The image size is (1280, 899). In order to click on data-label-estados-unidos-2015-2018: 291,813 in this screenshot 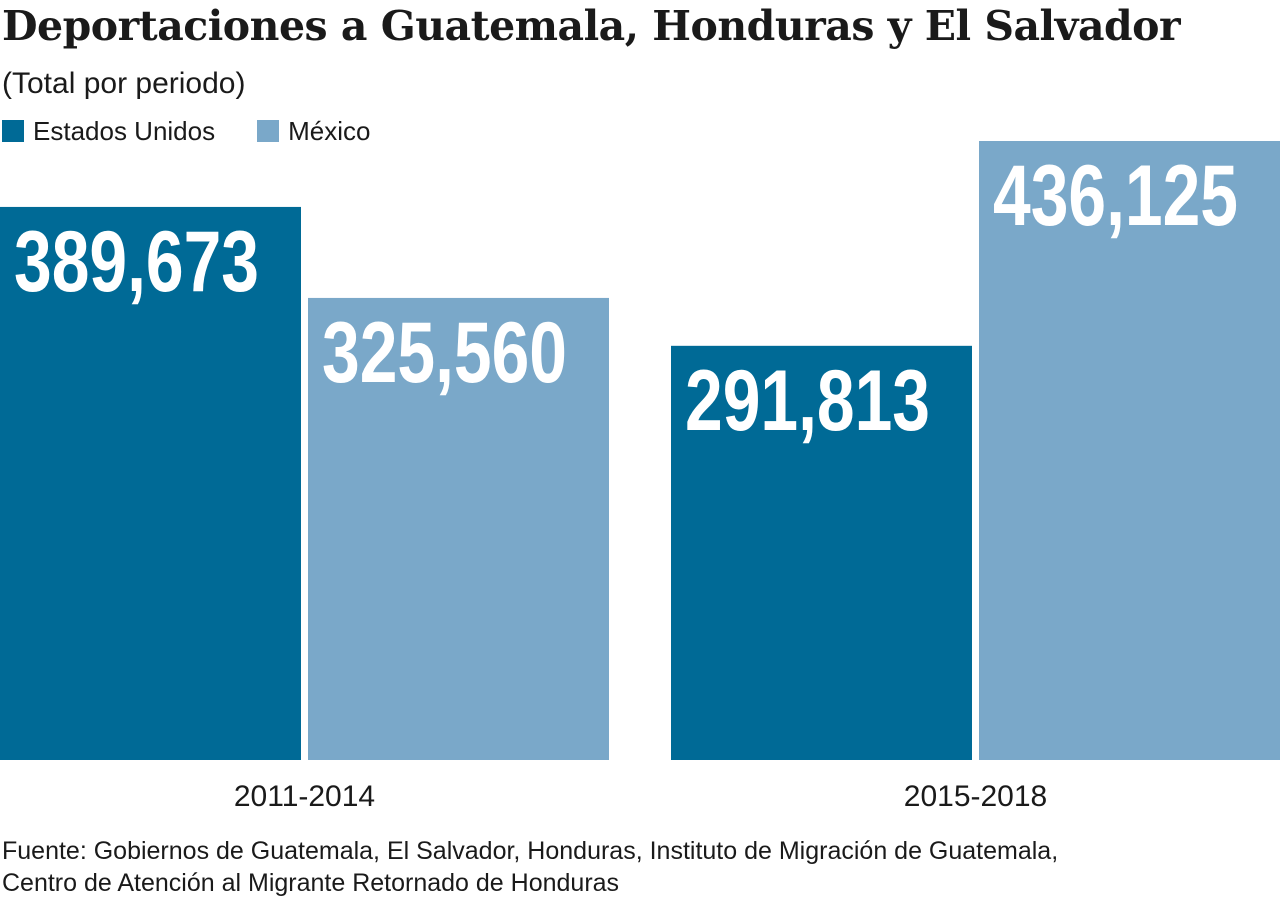, I will do `click(807, 401)`.